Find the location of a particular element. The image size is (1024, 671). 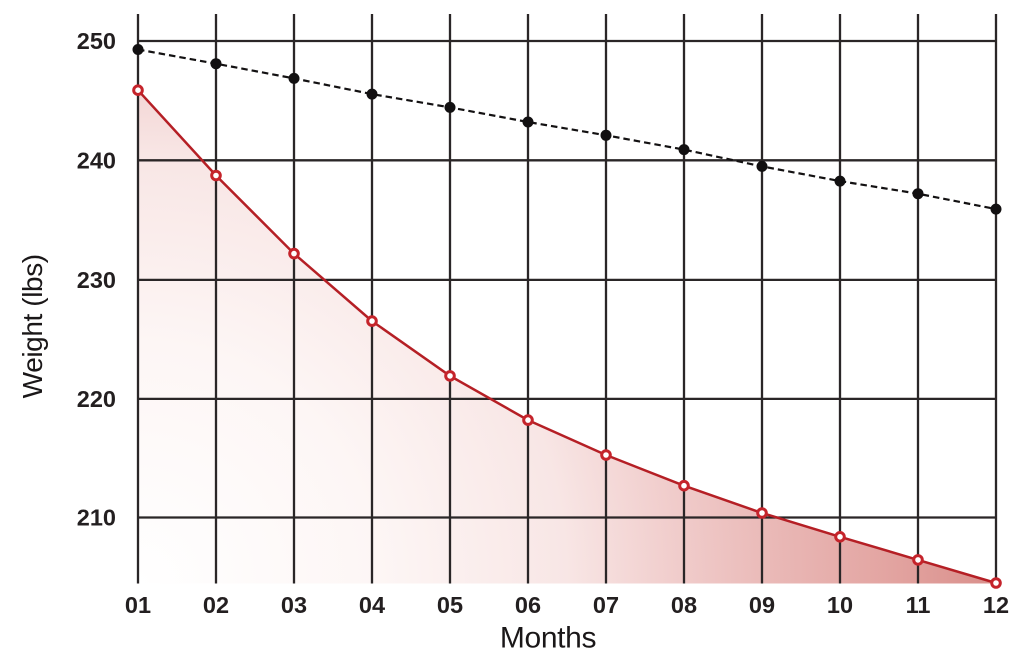

svg-text: Months is located at coordinates (548, 638).